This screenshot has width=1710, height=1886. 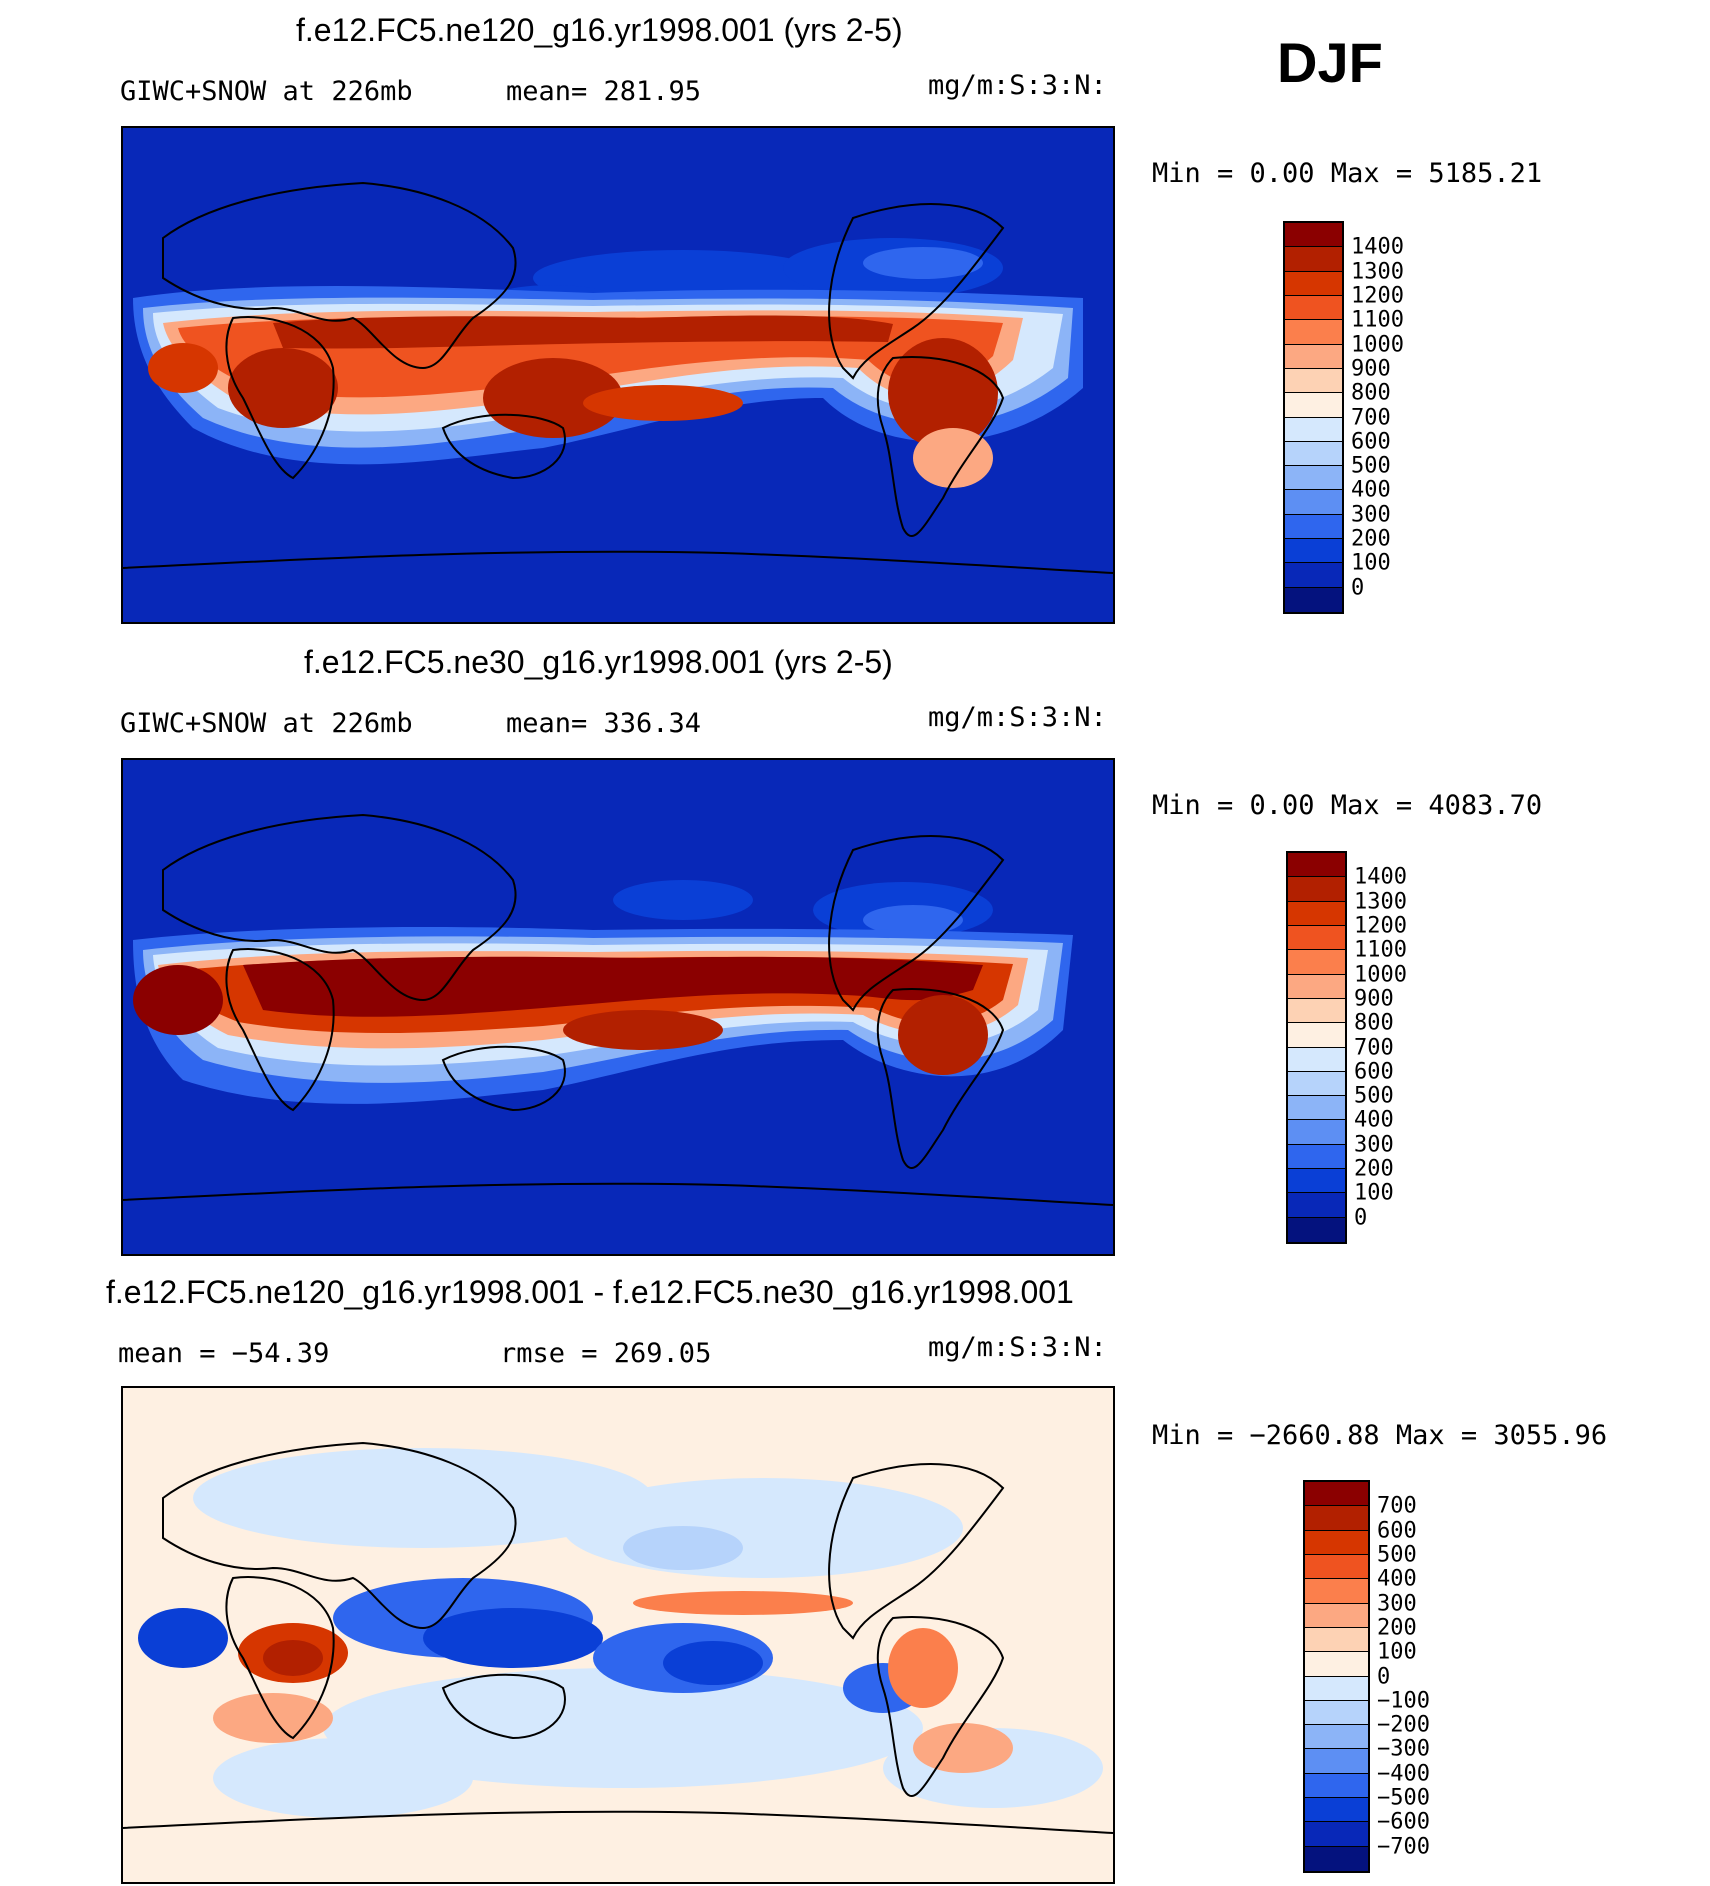 I want to click on panel-3-mean: mean = −54.39, so click(x=224, y=1353).